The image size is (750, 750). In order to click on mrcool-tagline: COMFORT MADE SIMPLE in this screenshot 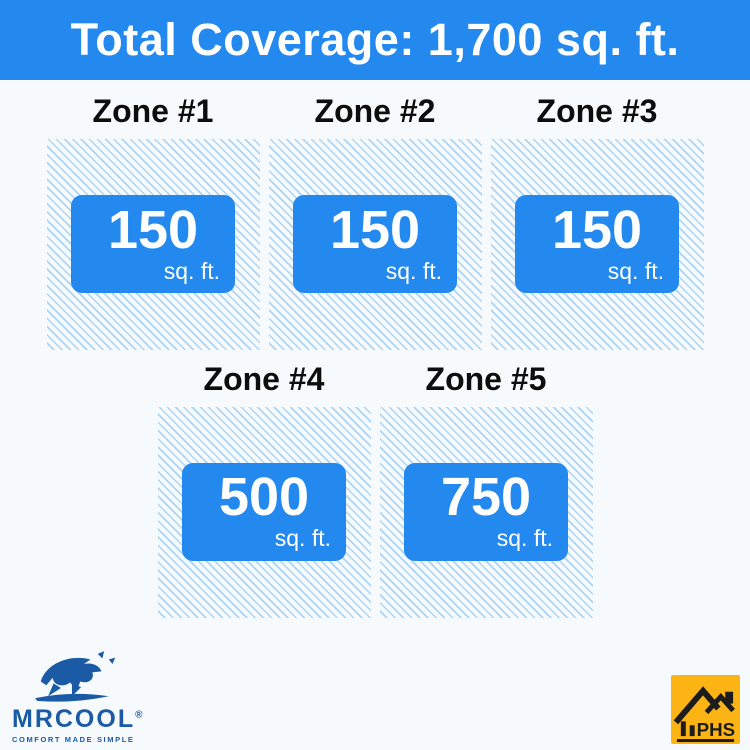, I will do `click(73, 739)`.